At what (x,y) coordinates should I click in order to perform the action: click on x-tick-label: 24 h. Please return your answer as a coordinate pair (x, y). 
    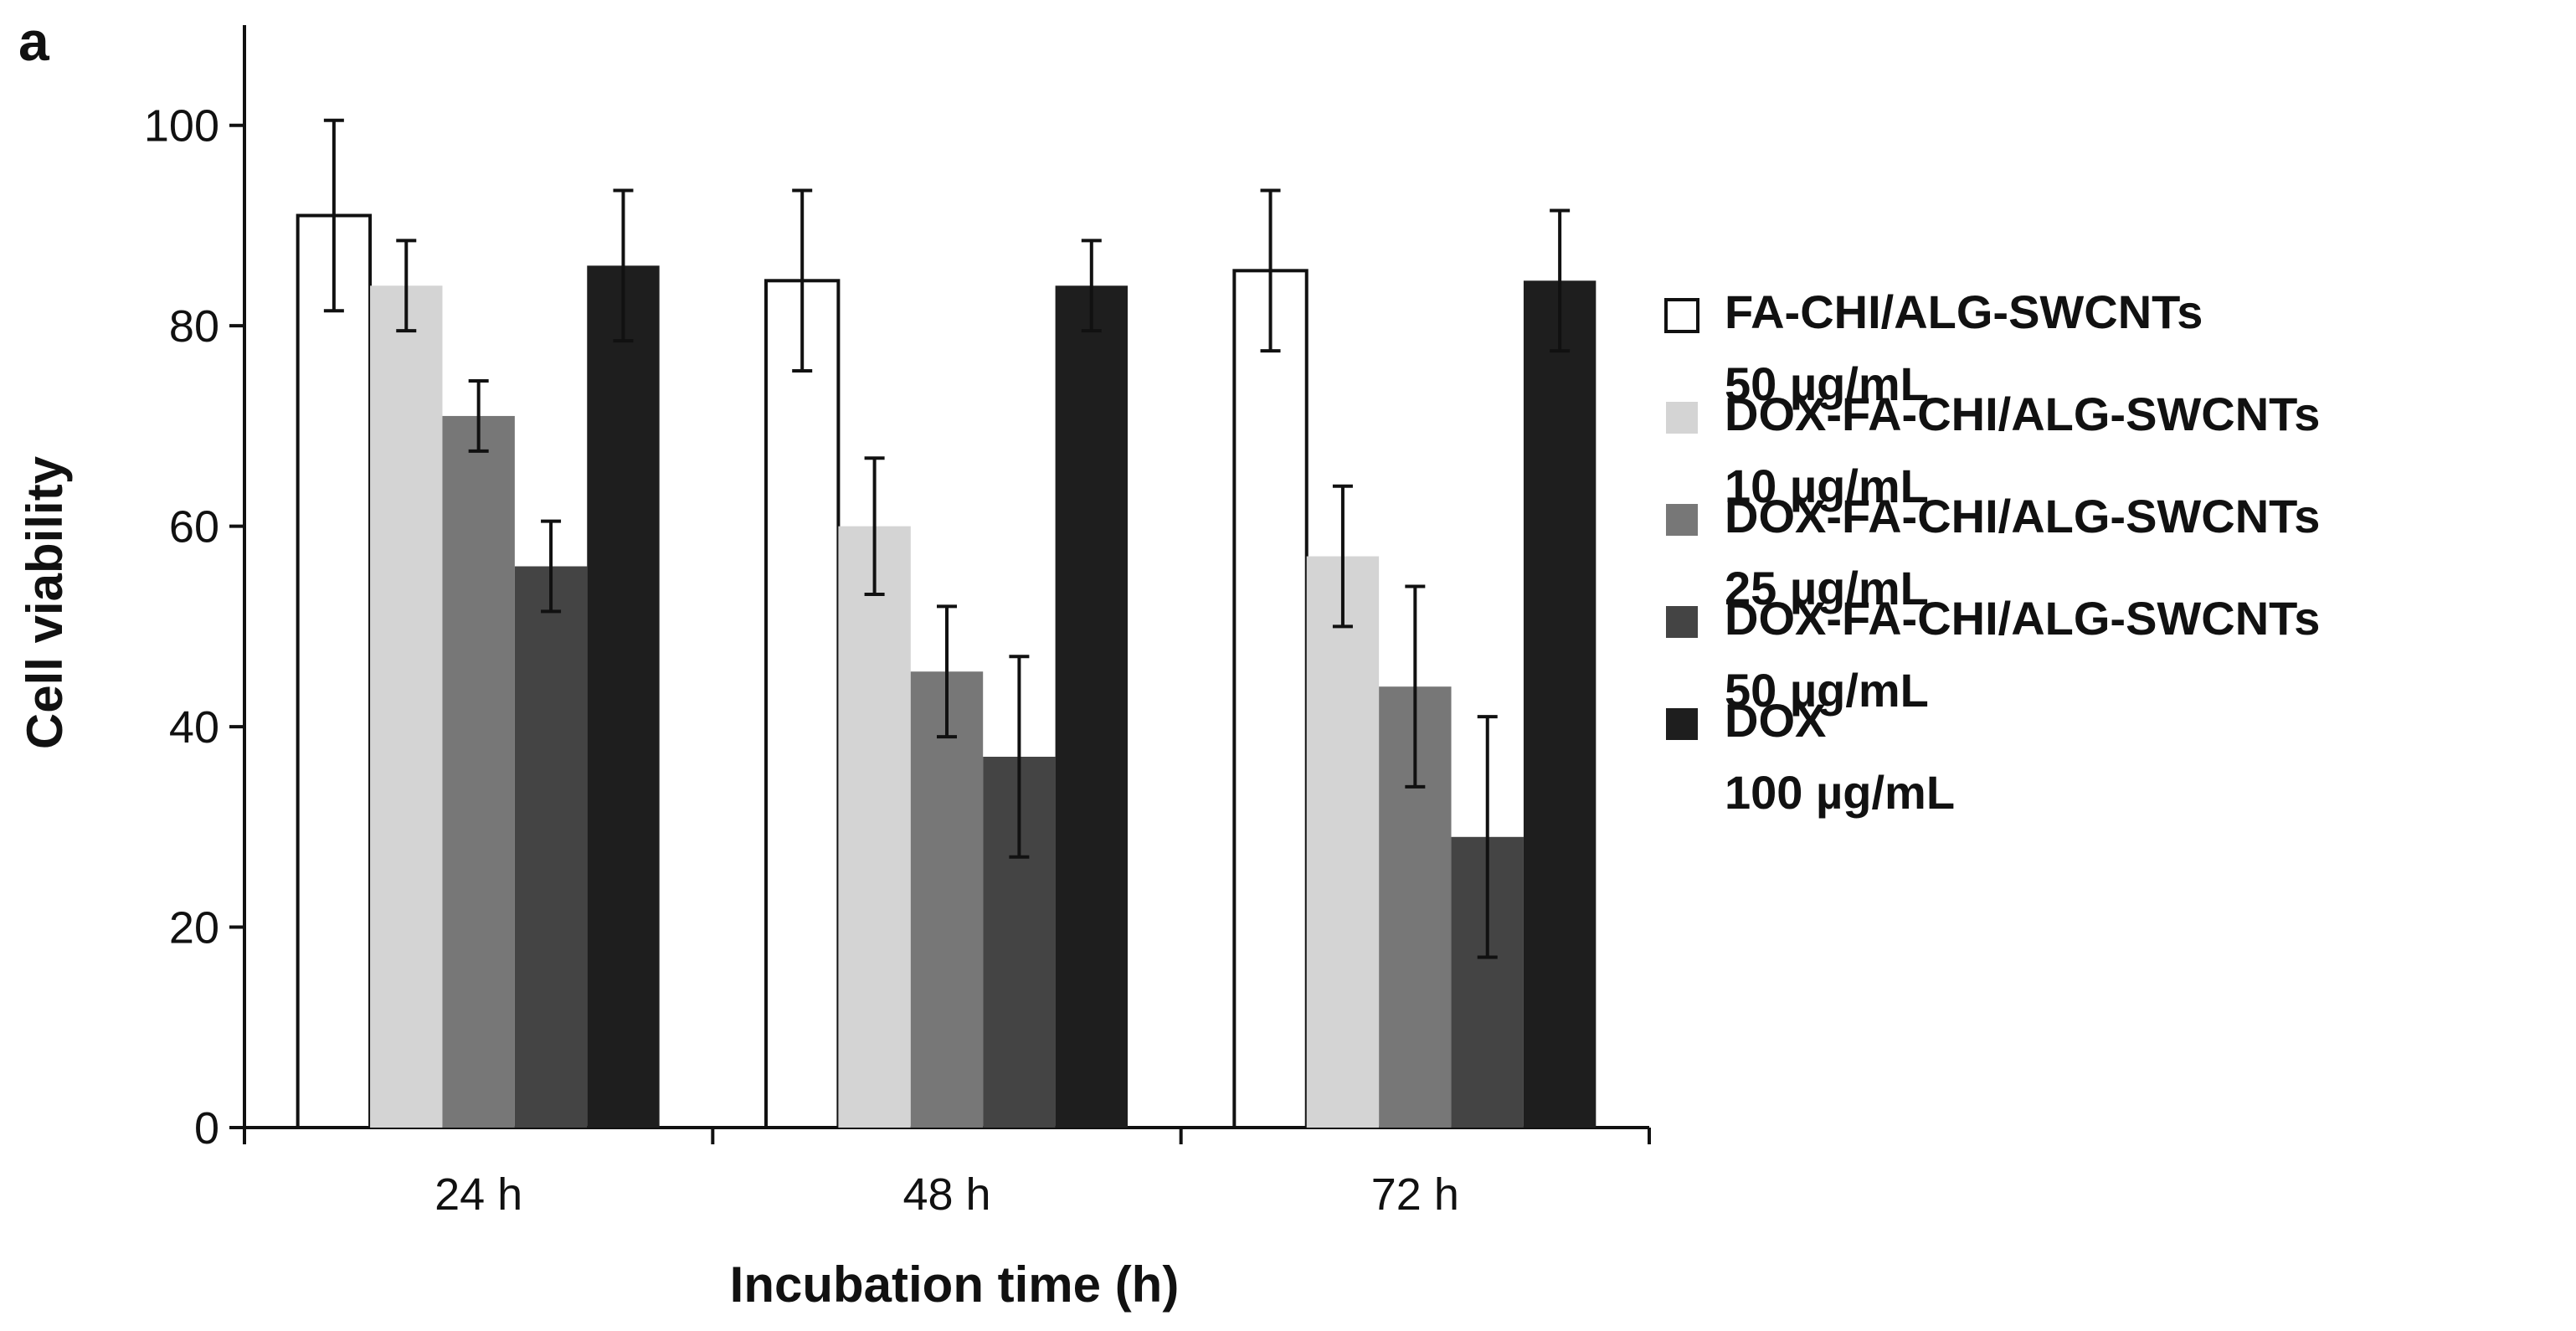
    Looking at the image, I should click on (478, 1195).